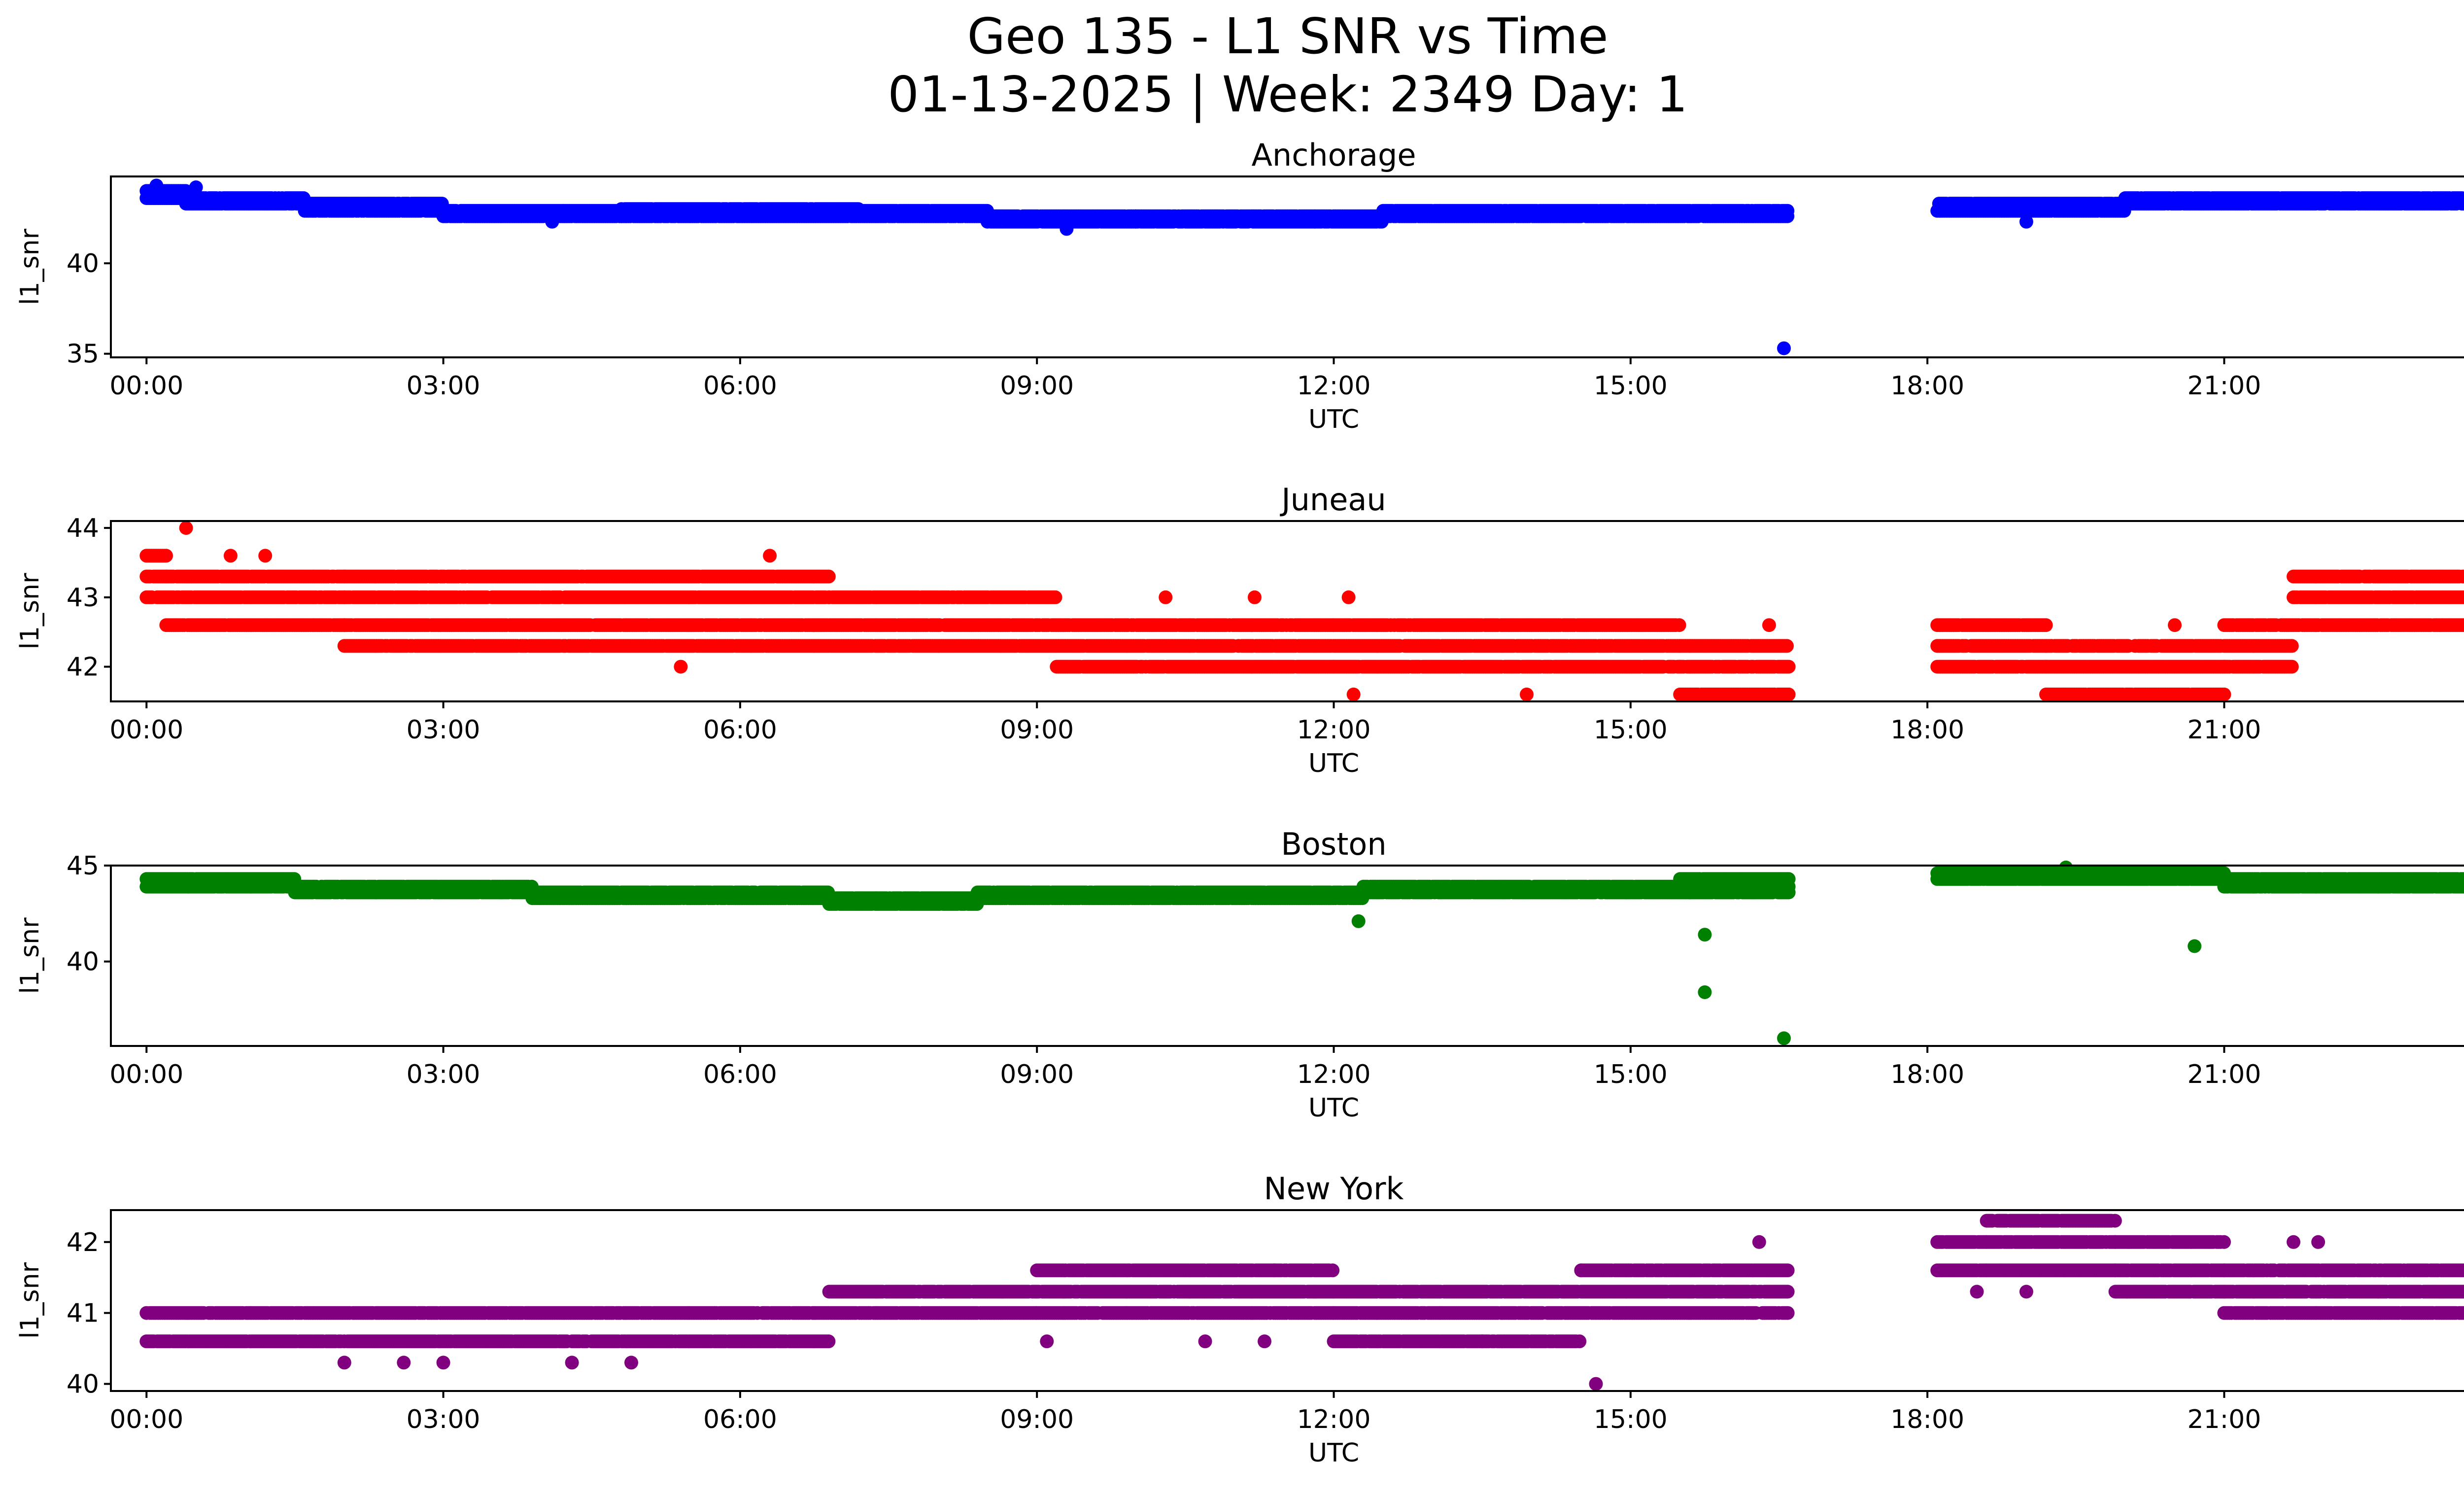  Describe the element at coordinates (1037, 386) in the screenshot. I see `x-tick-label: 09:00` at that location.